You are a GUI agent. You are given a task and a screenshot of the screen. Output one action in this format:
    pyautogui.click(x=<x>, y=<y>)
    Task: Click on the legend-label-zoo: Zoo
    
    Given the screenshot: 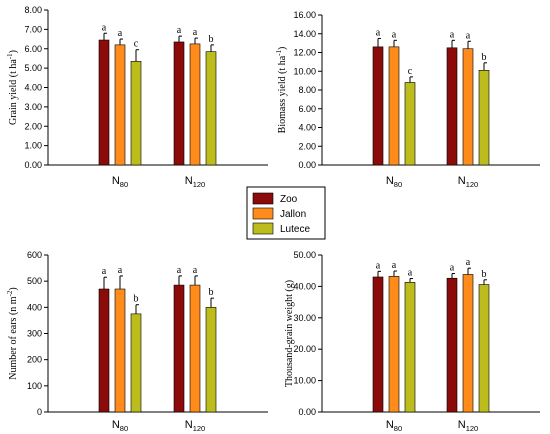 What is the action you would take?
    pyautogui.click(x=289, y=199)
    